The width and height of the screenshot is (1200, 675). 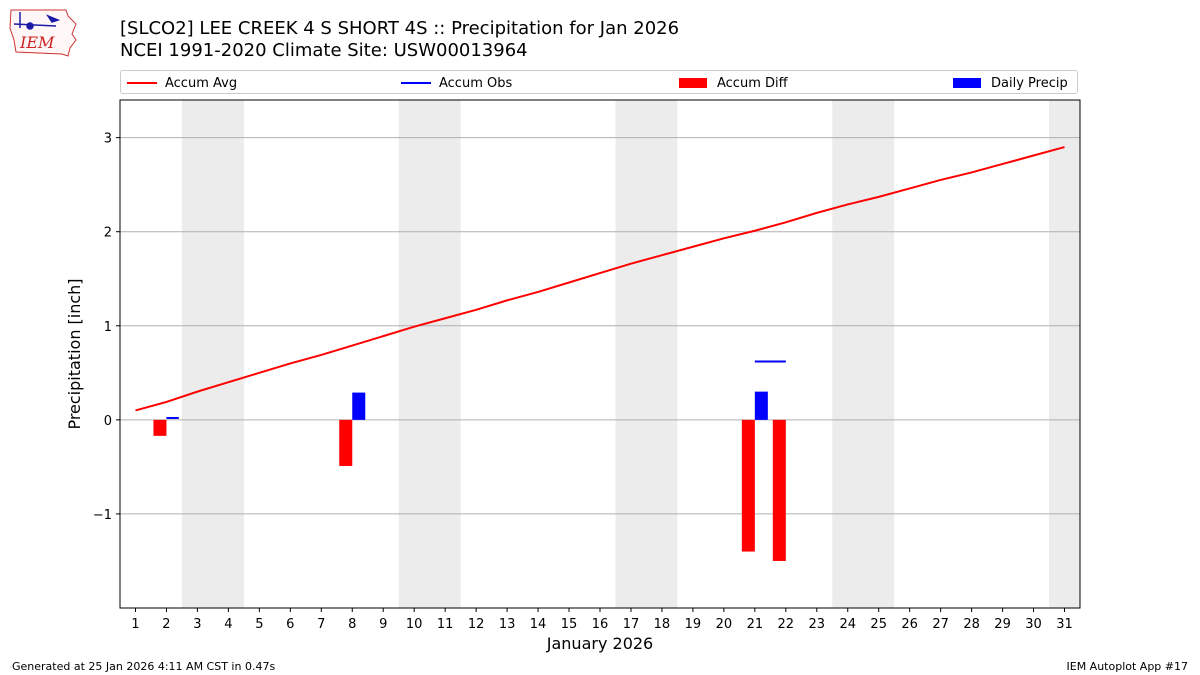 I want to click on x-tick-label: 16, so click(x=600, y=624).